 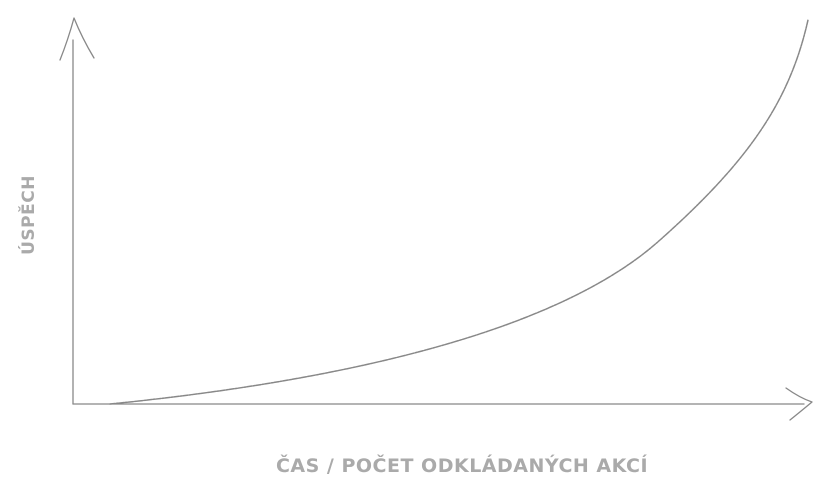 I want to click on y-axis-arrowhead, so click(x=77, y=39).